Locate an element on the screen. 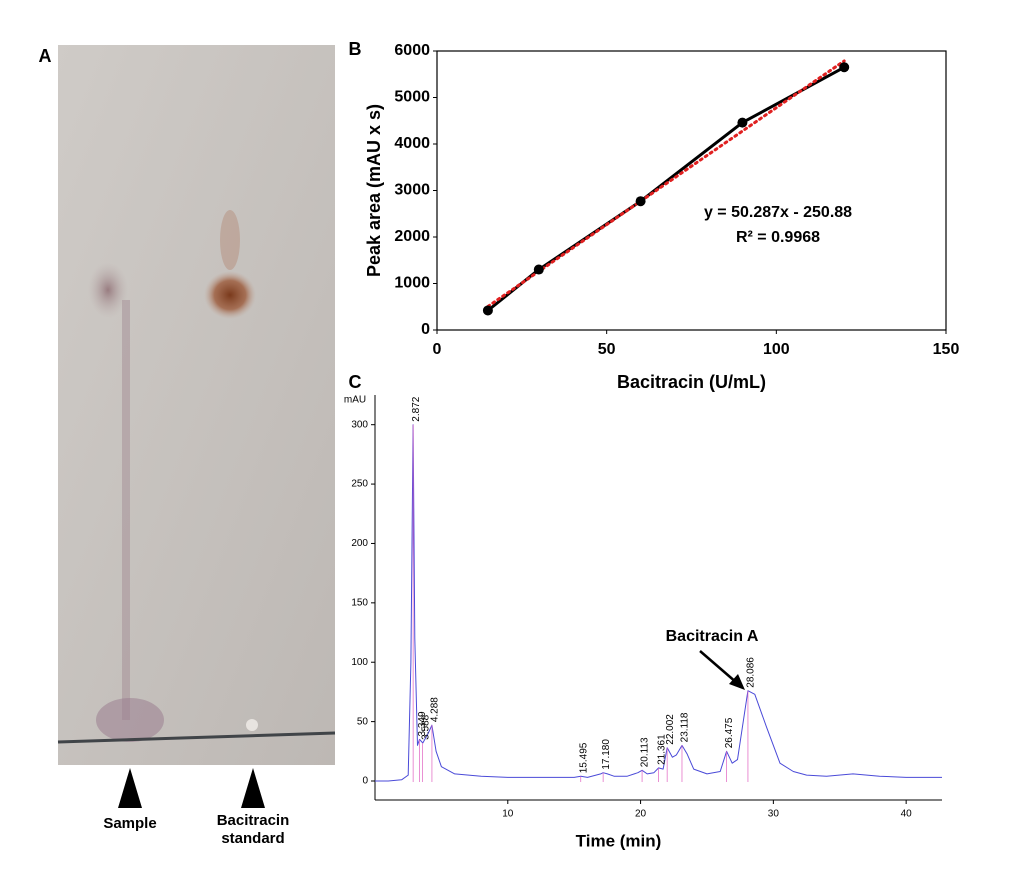 The image size is (1011, 887). standard-spot is located at coordinates (230, 295).